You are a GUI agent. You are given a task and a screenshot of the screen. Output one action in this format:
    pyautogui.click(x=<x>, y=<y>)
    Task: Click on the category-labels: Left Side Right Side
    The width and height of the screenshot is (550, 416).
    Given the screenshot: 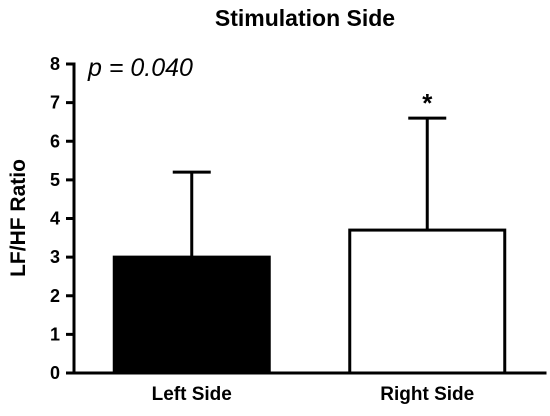 What is the action you would take?
    pyautogui.click(x=313, y=394)
    